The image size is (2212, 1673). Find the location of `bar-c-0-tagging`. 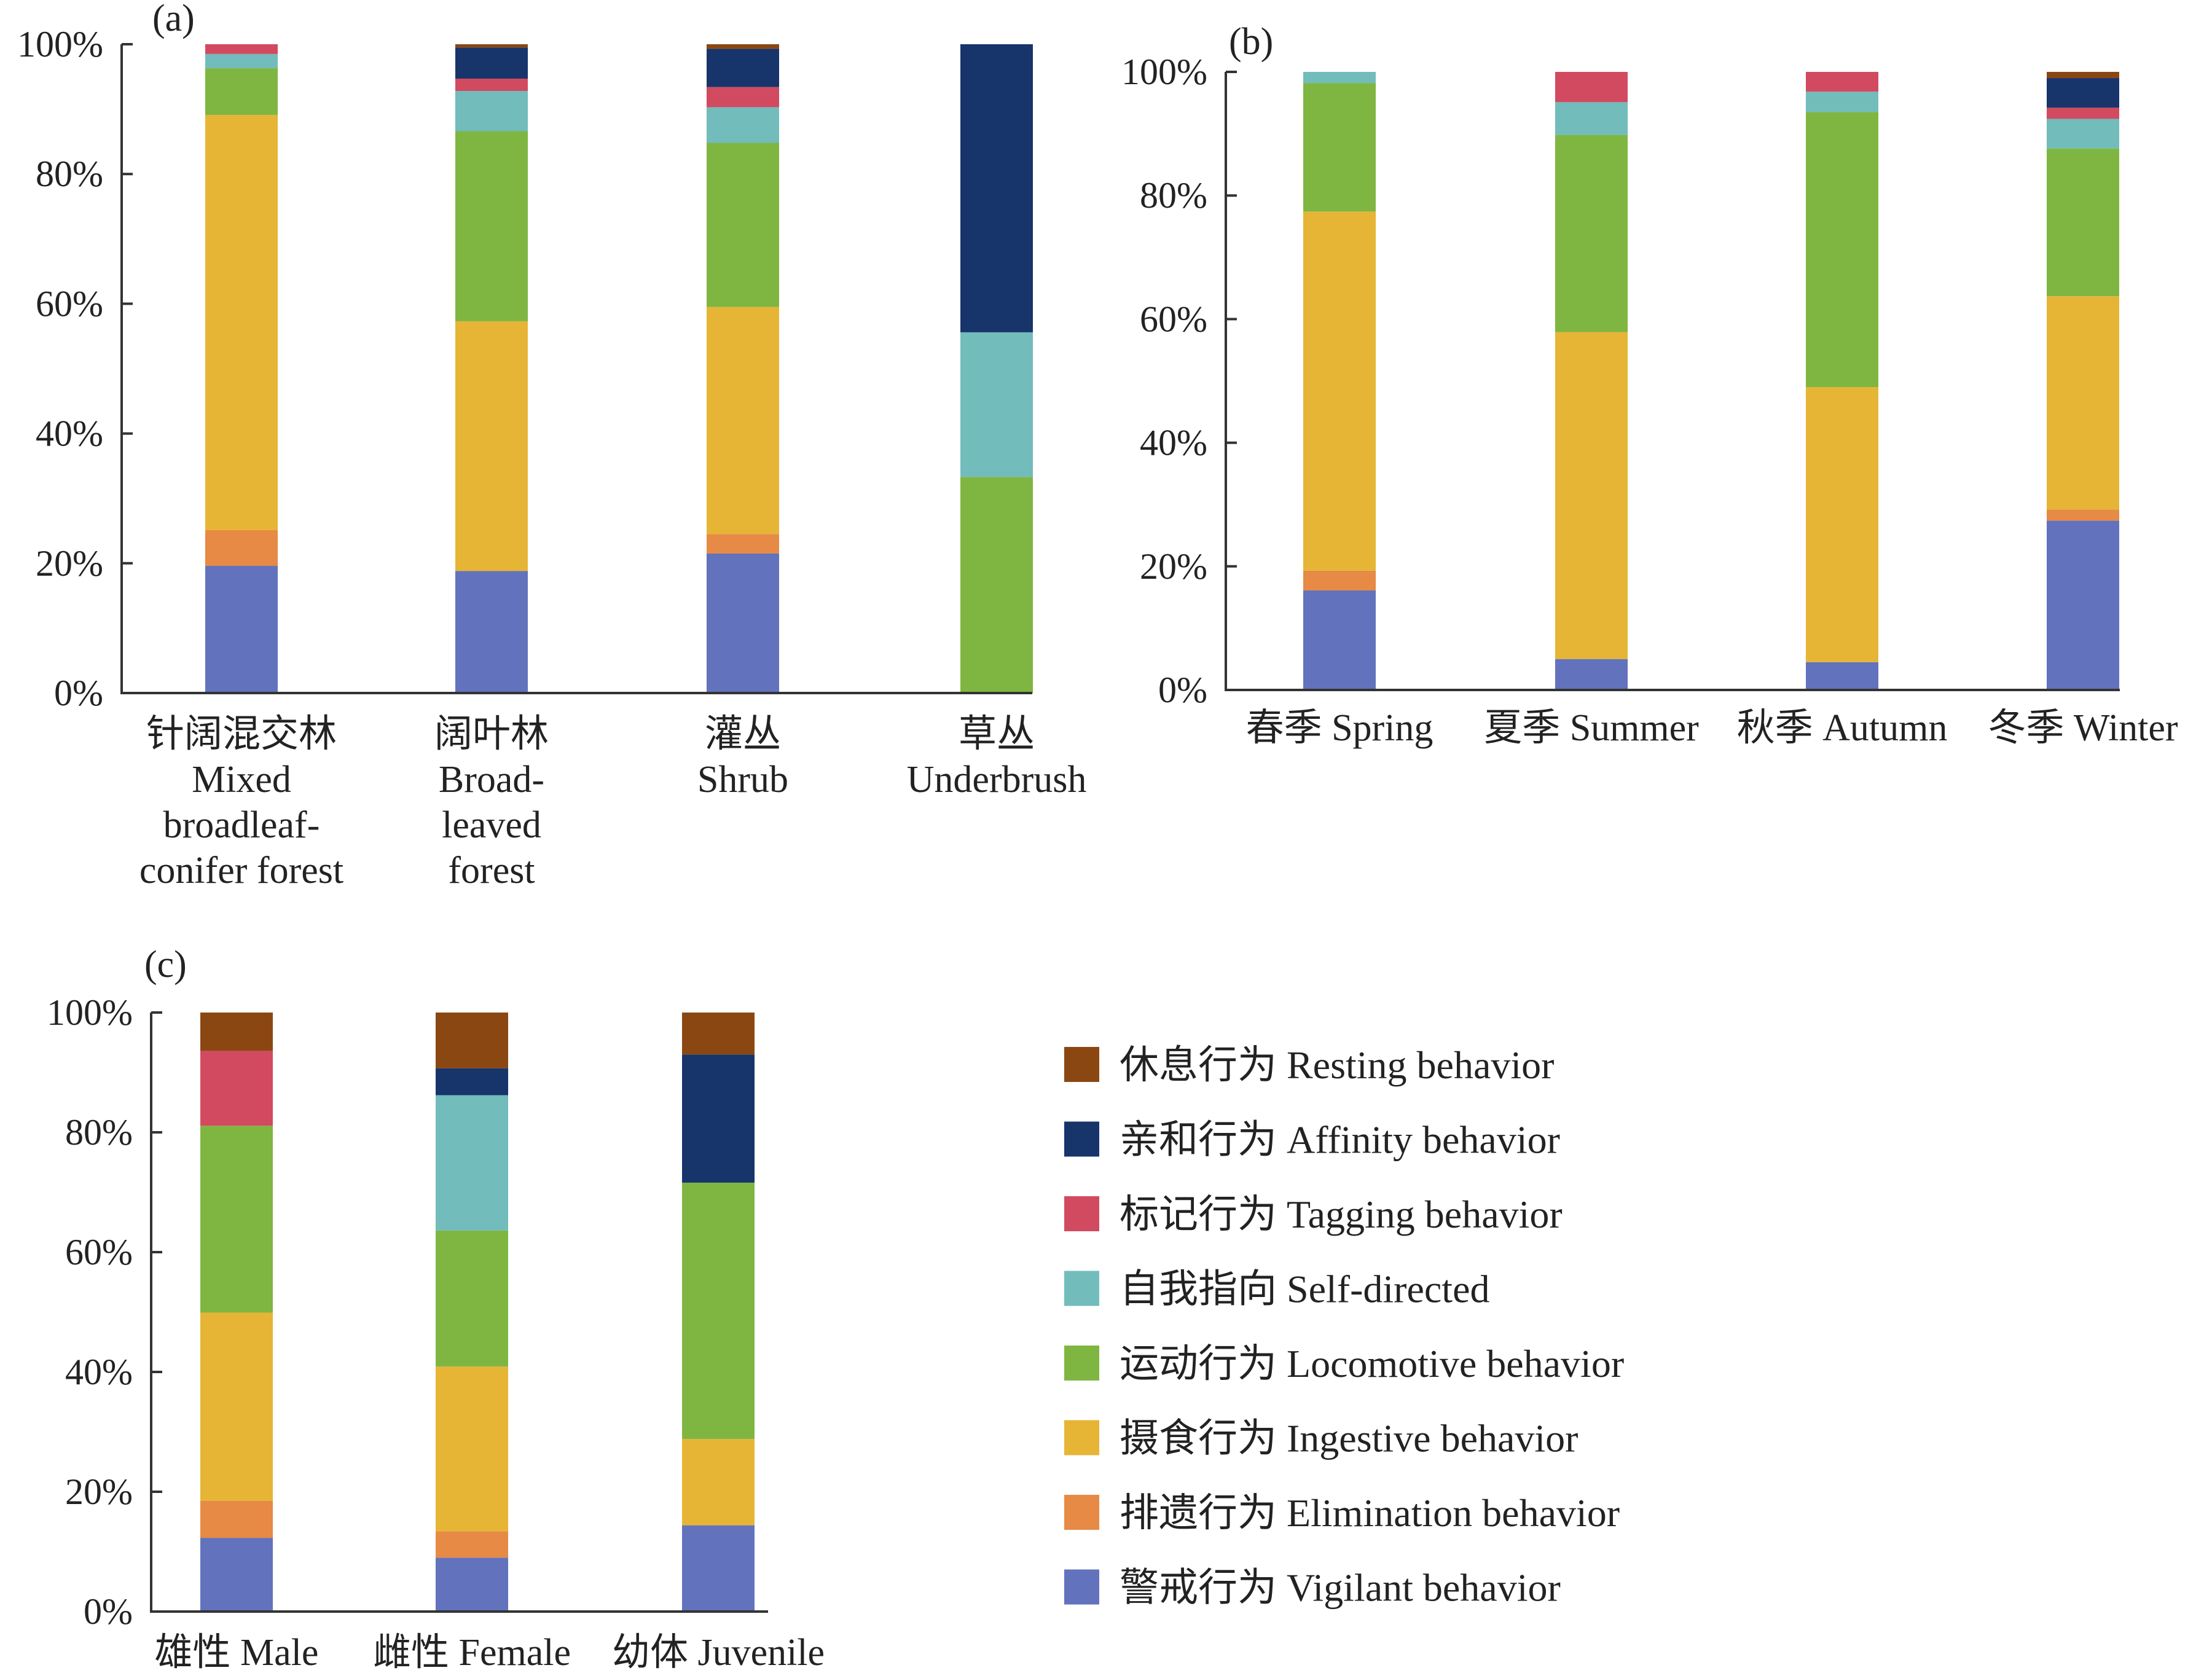

bar-c-0-tagging is located at coordinates (236, 1088).